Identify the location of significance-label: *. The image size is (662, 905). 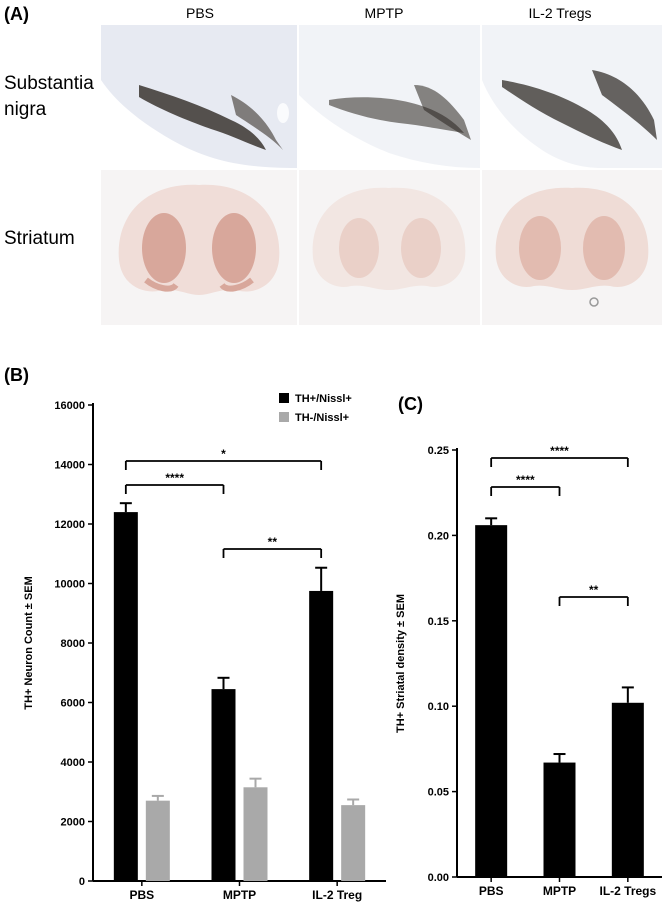
(223, 454).